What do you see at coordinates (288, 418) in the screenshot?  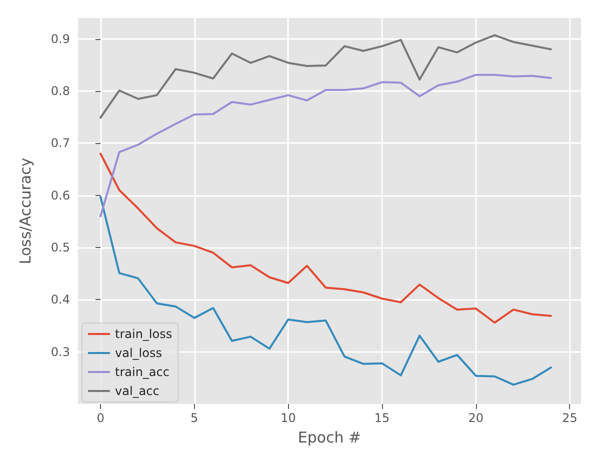 I see `x-tick-label: 10` at bounding box center [288, 418].